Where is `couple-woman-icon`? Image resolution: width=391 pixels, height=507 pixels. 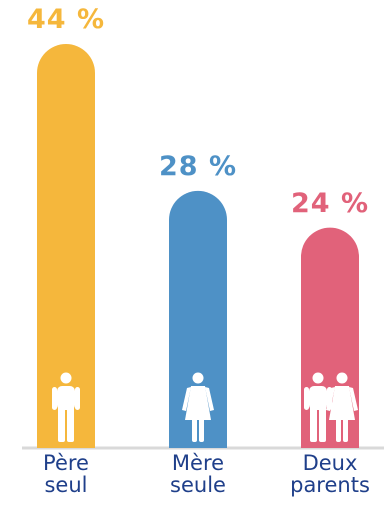 couple-woman-icon is located at coordinates (342, 407).